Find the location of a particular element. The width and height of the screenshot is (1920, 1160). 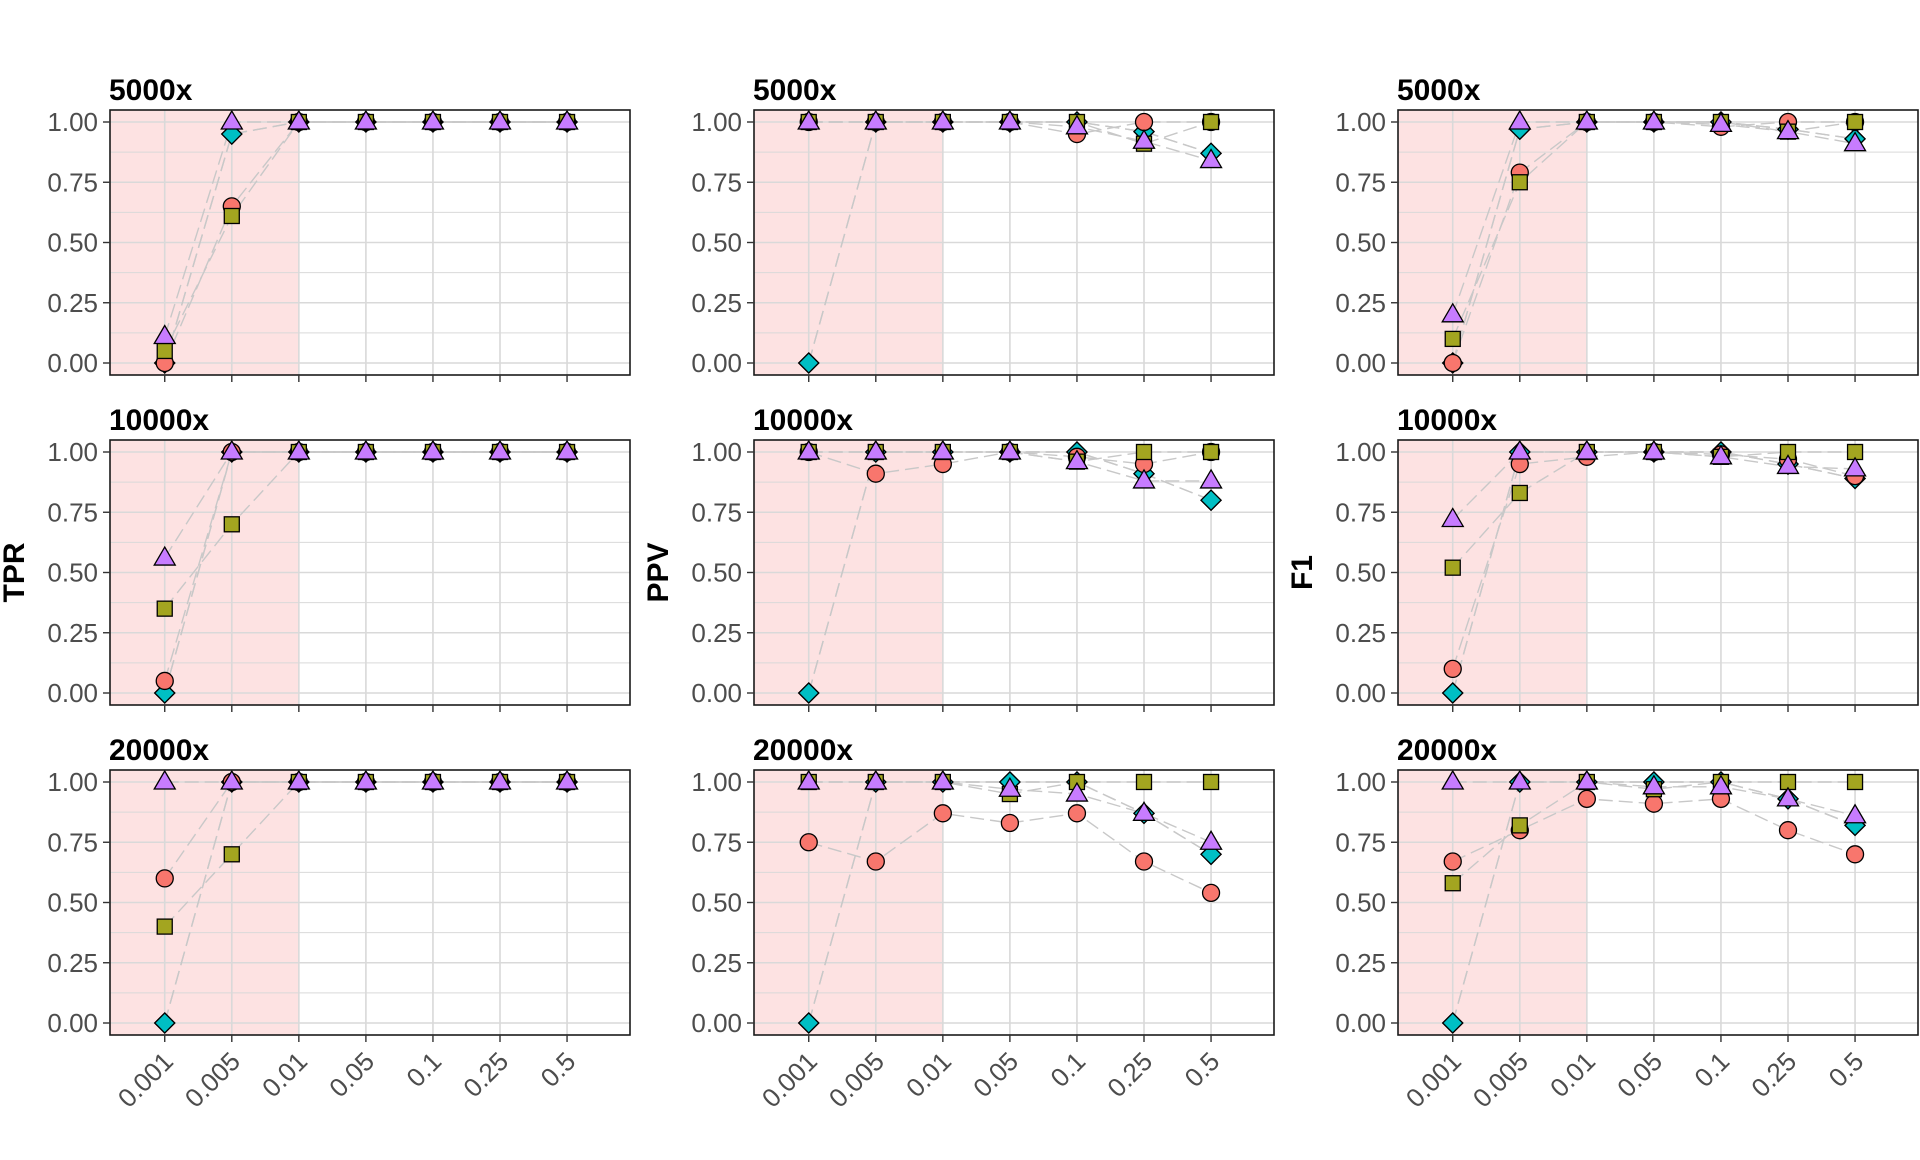

x-tick-label: 0.05 is located at coordinates (351, 1074).